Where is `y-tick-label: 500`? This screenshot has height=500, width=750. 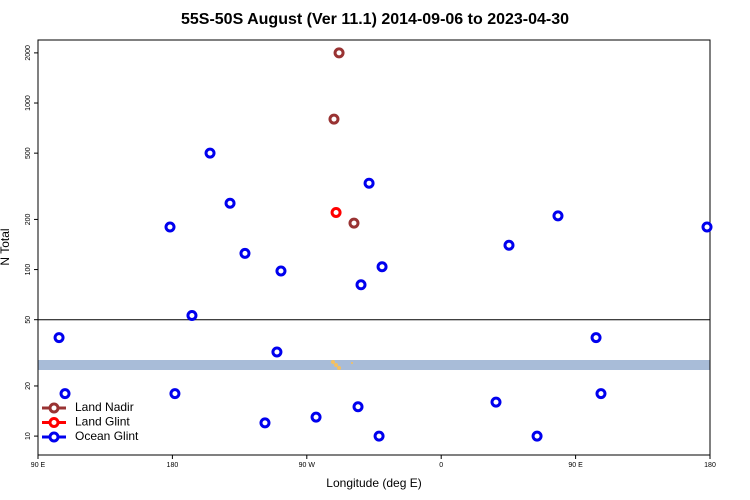
y-tick-label: 500 is located at coordinates (28, 153).